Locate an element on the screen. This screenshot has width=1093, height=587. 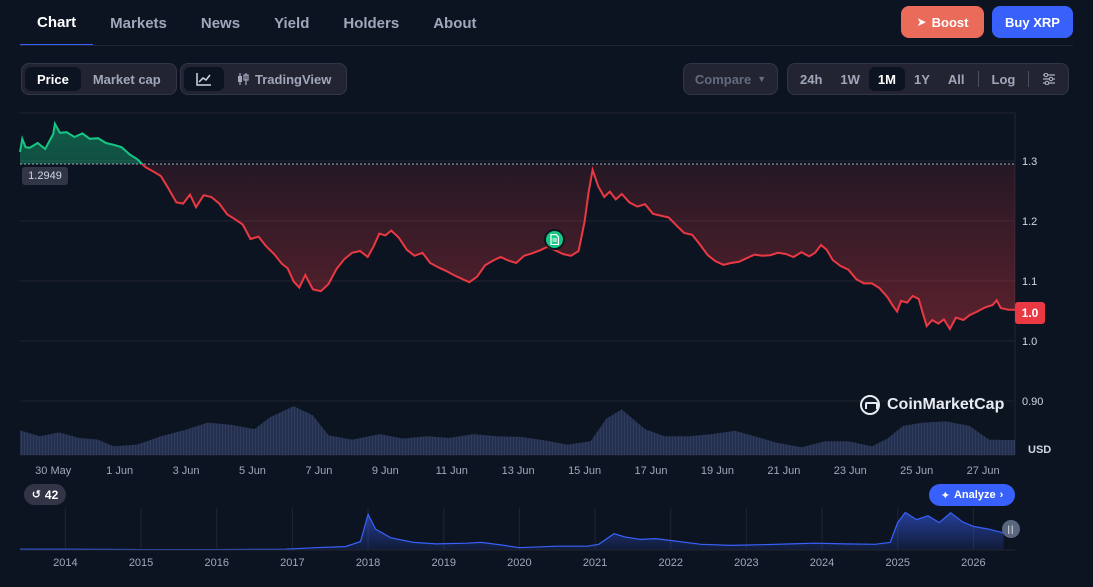
x-tick-label: 5 Jun is located at coordinates (252, 471).